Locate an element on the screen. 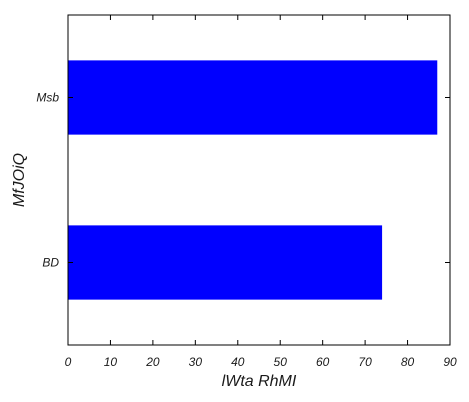 The image size is (469, 402). x-tick-label: 40 is located at coordinates (238, 362).